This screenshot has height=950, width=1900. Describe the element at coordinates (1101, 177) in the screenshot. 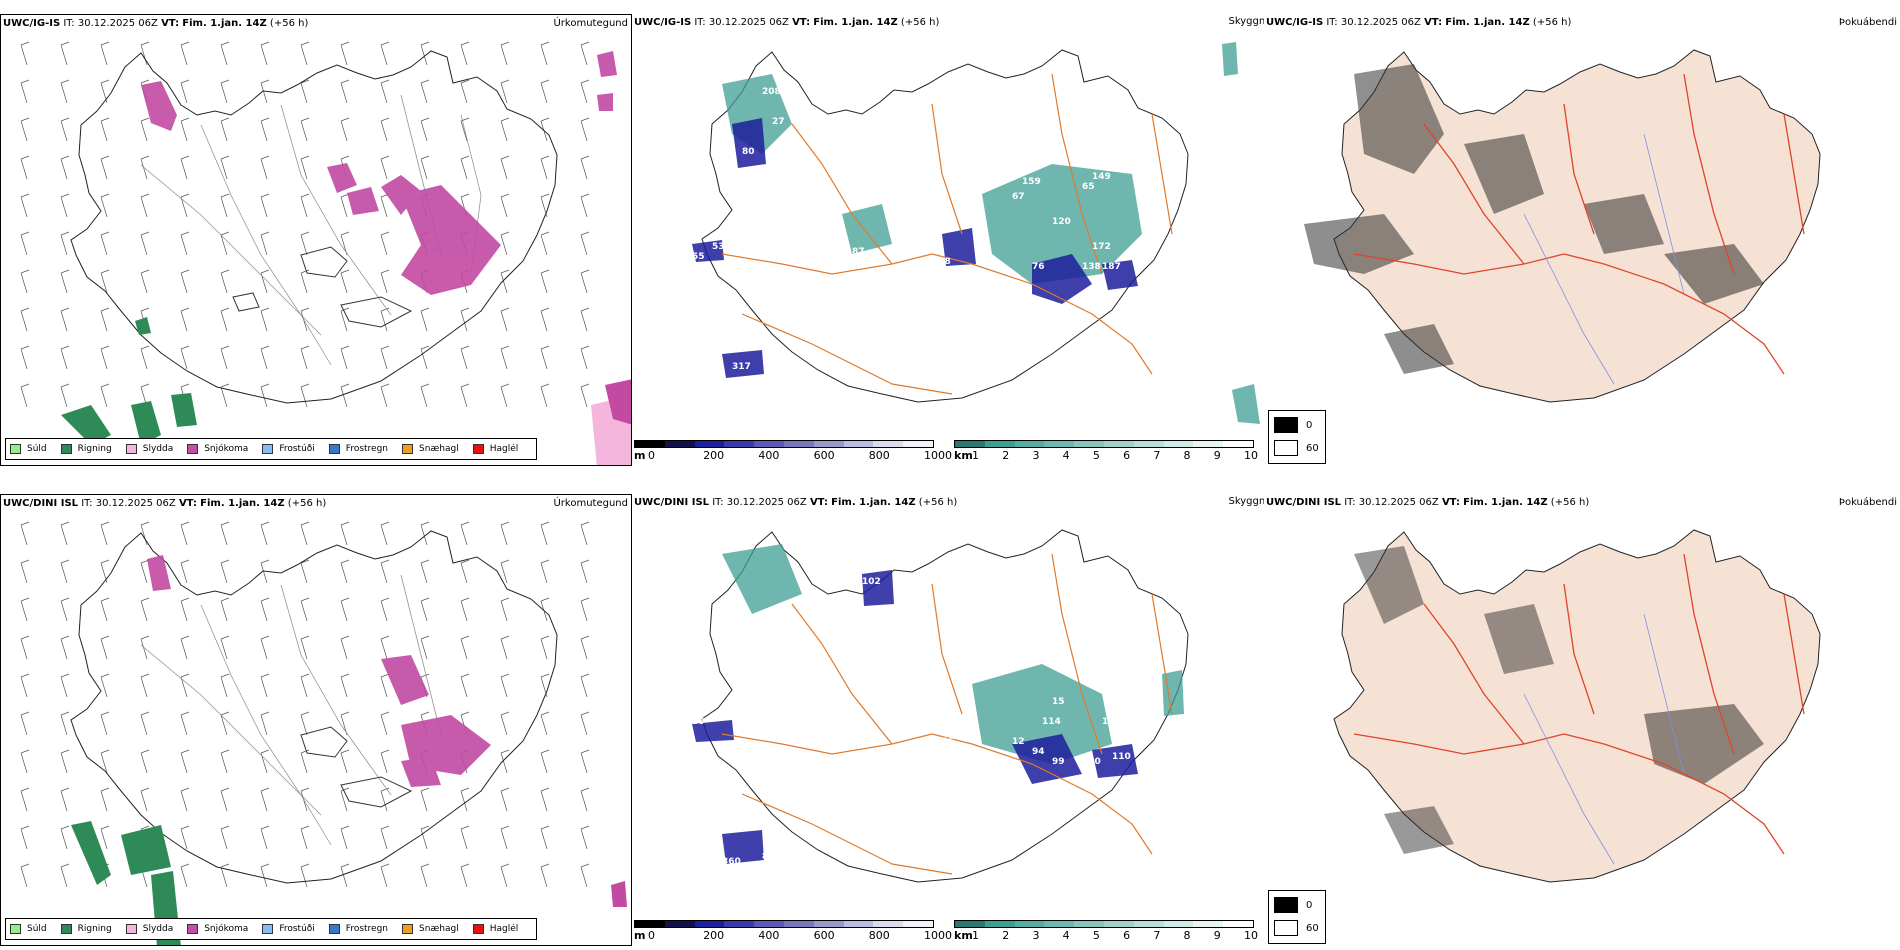

I see `ceiling-value-label: 149` at that location.